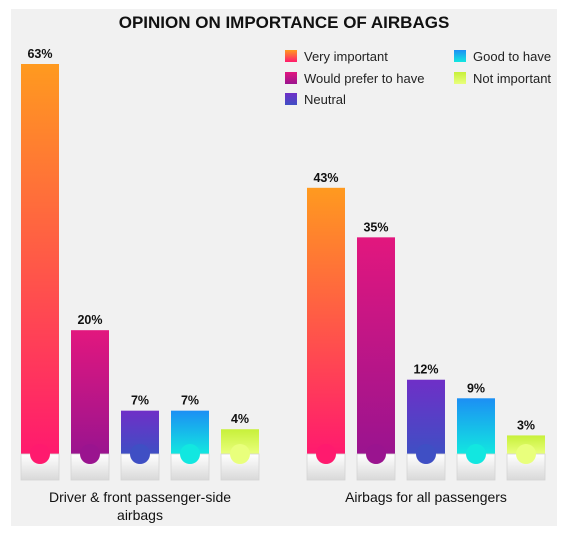  What do you see at coordinates (426, 497) in the screenshot?
I see `category-label: Airbags for all passengers` at bounding box center [426, 497].